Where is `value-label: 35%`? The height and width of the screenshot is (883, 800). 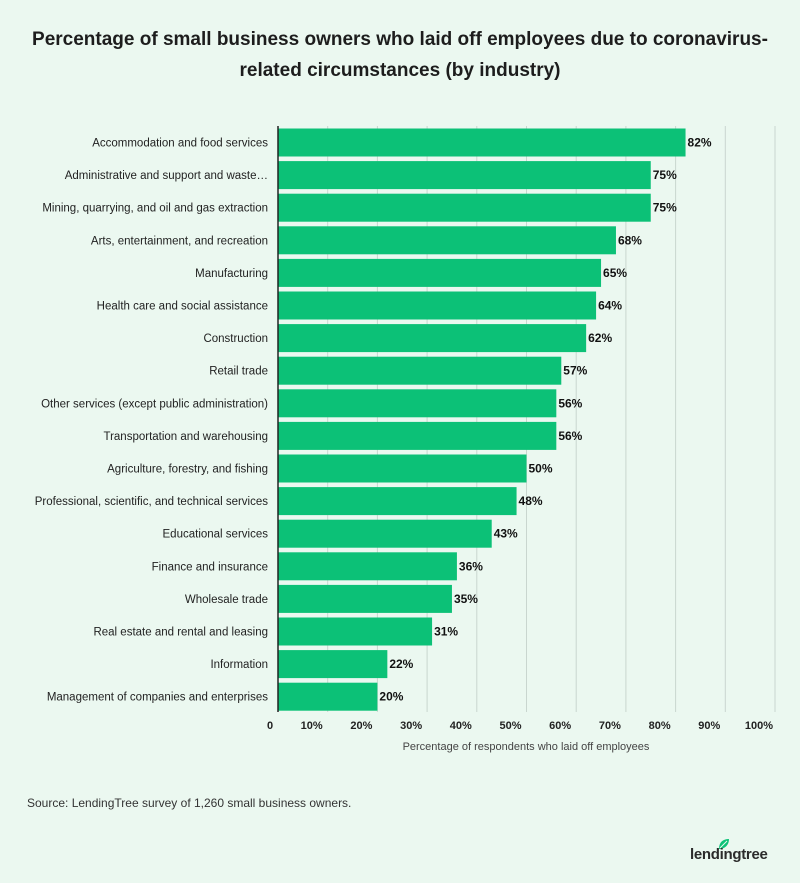
value-label: 35% is located at coordinates (466, 599).